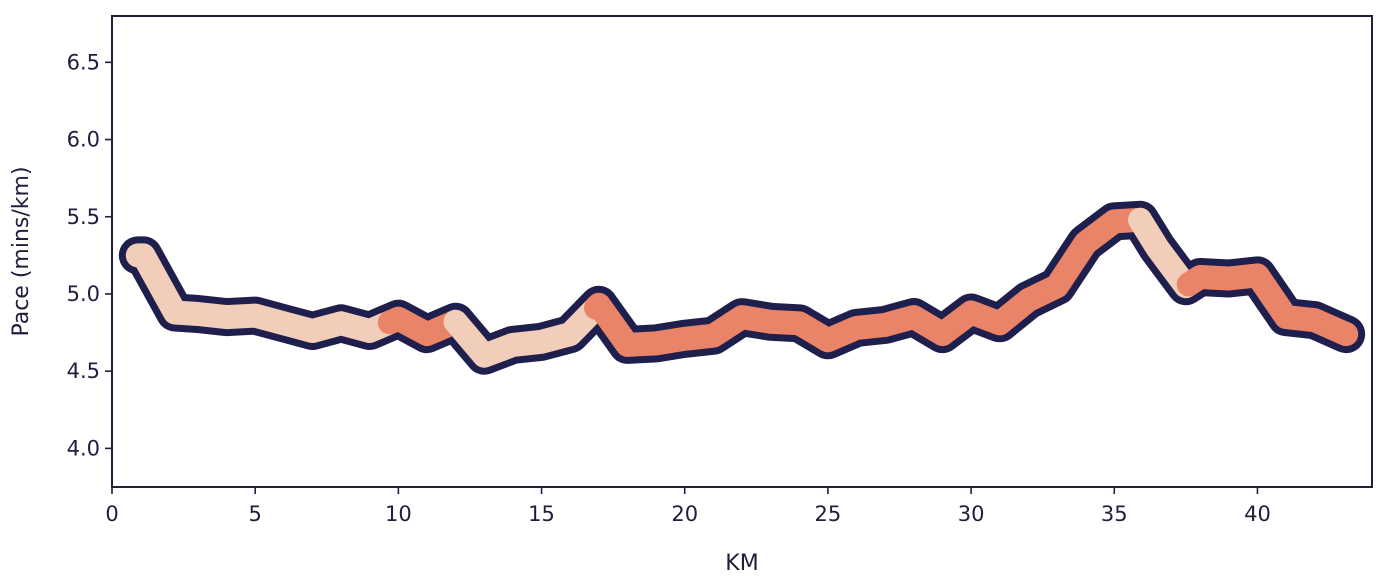 The height and width of the screenshot is (583, 1400). What do you see at coordinates (83, 294) in the screenshot?
I see `y-tick-label: 5.0` at bounding box center [83, 294].